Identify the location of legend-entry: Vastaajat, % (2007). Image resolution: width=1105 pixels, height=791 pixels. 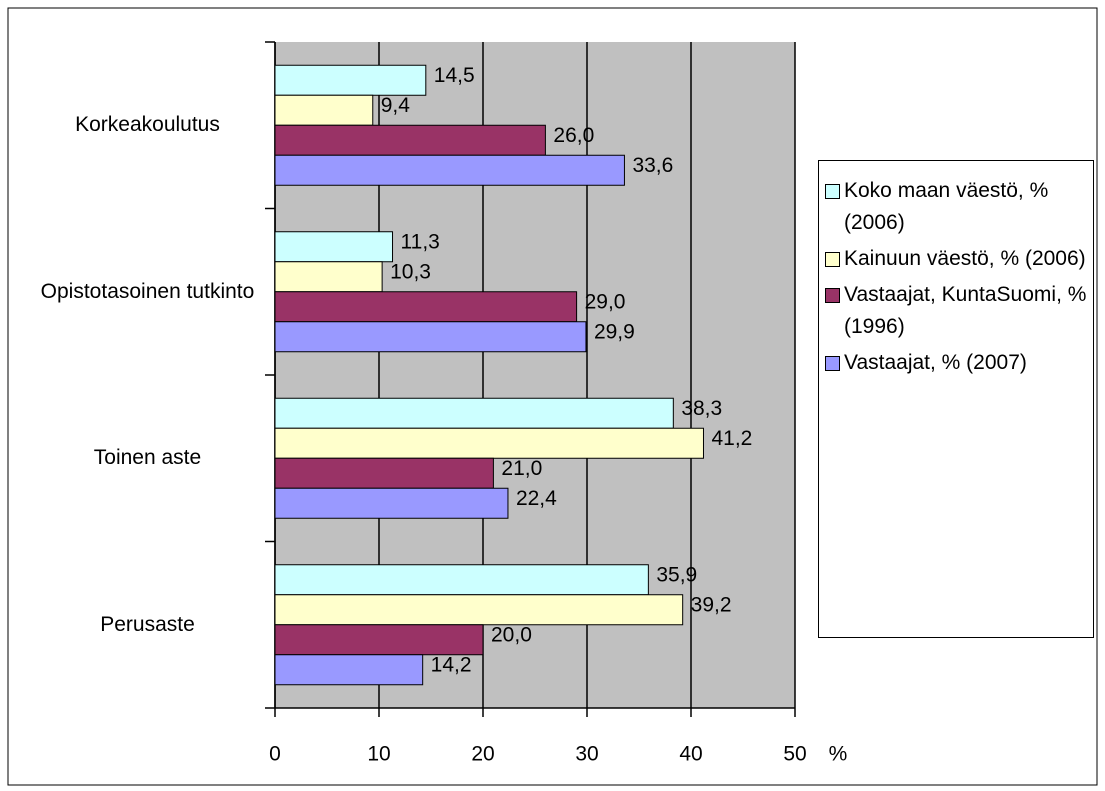
(959, 363).